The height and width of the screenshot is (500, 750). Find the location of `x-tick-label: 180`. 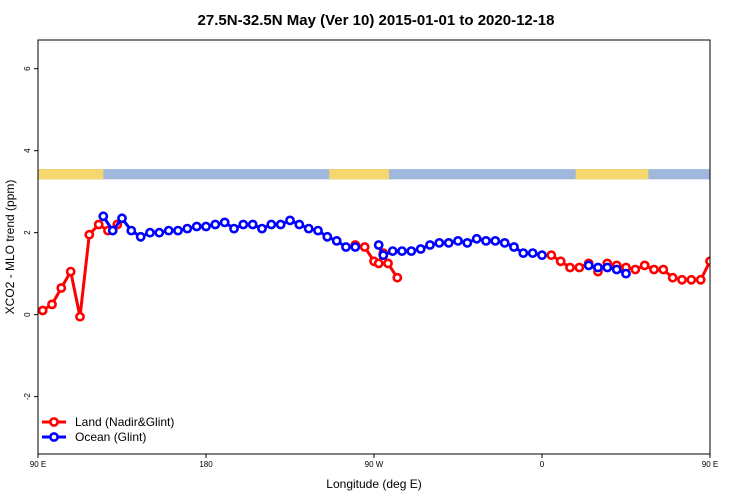

x-tick-label: 180 is located at coordinates (206, 464).